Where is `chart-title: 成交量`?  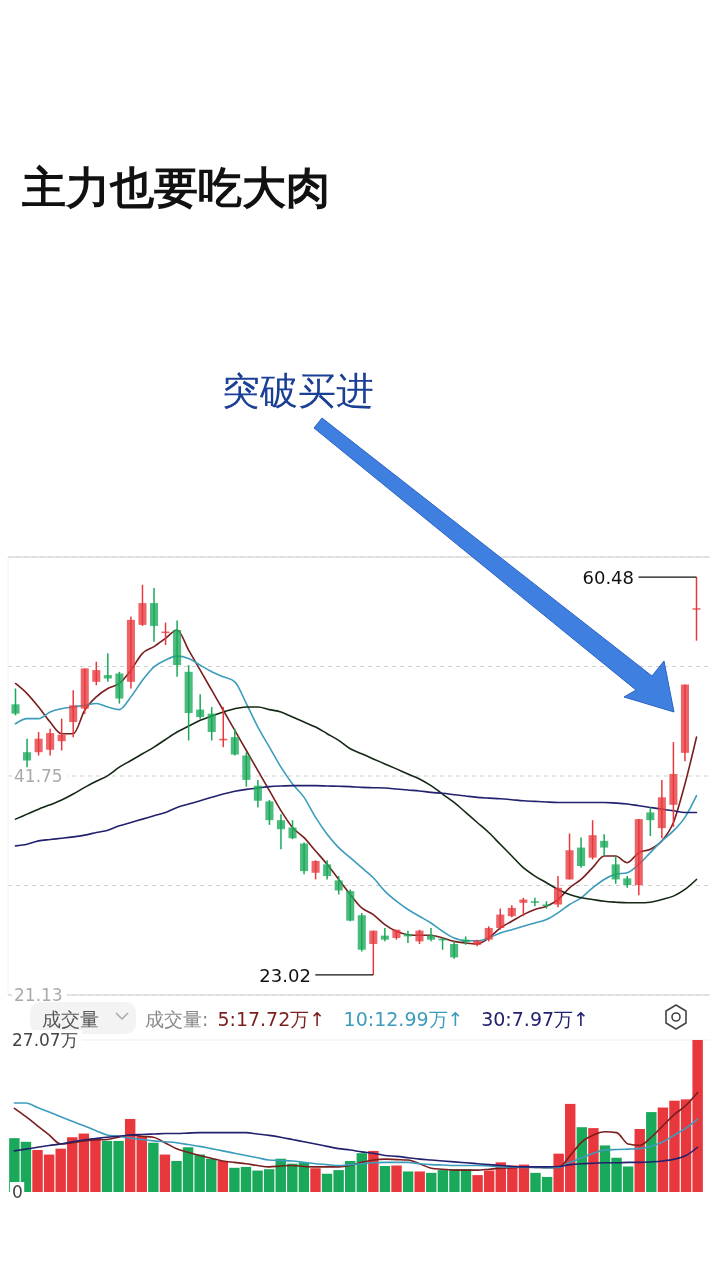
chart-title: 成交量 is located at coordinates (70, 1019).